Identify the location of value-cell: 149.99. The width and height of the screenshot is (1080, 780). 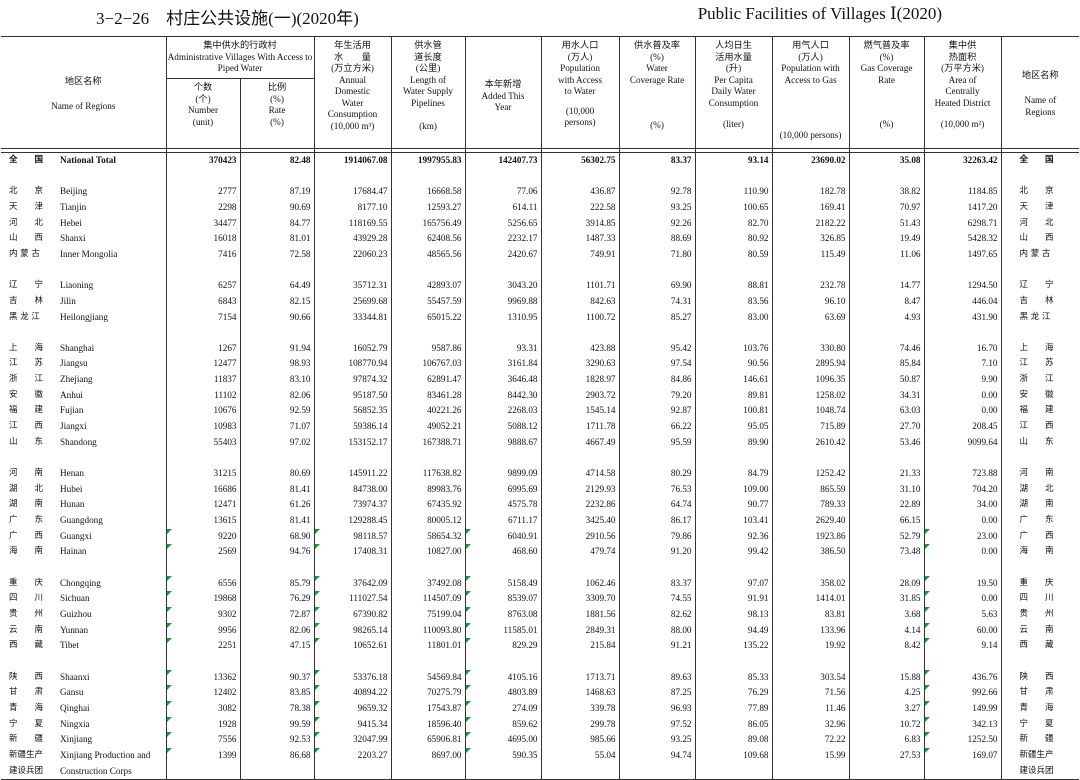
(962, 708).